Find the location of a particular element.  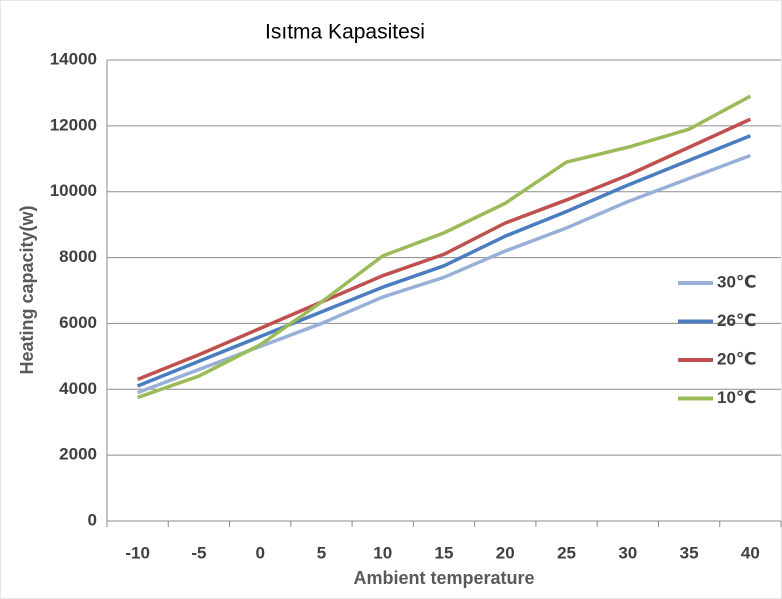

legend-label: 26℃ is located at coordinates (737, 320).